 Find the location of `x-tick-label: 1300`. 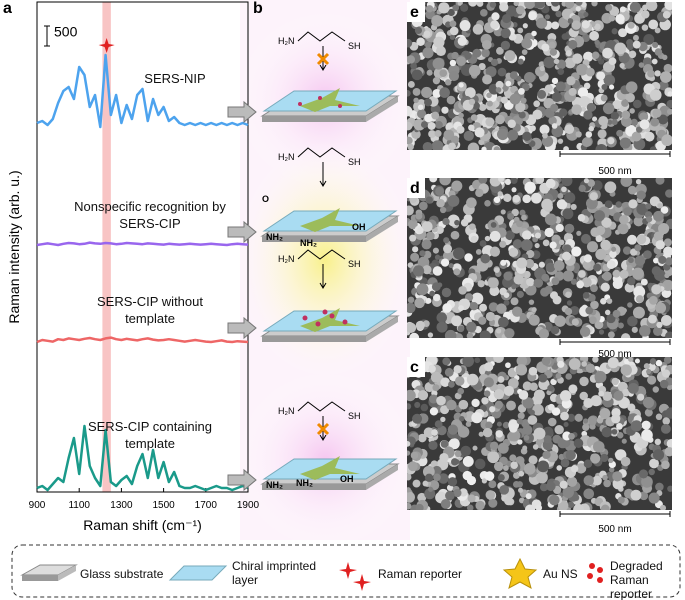

x-tick-label: 1300 is located at coordinates (121, 505).